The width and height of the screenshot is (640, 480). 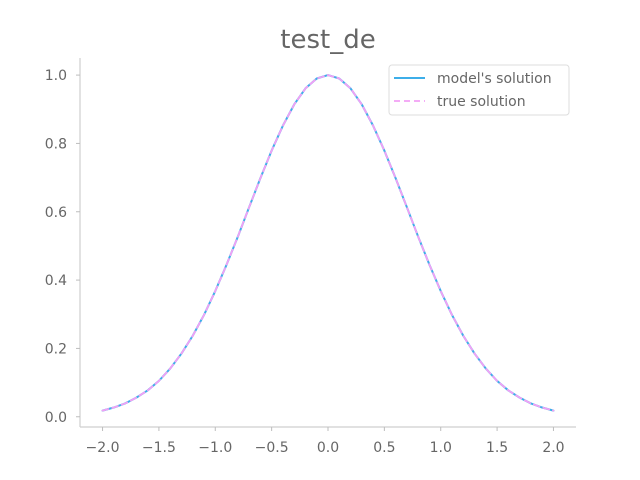 What do you see at coordinates (56, 76) in the screenshot?
I see `y-tick-label: 1.0` at bounding box center [56, 76].